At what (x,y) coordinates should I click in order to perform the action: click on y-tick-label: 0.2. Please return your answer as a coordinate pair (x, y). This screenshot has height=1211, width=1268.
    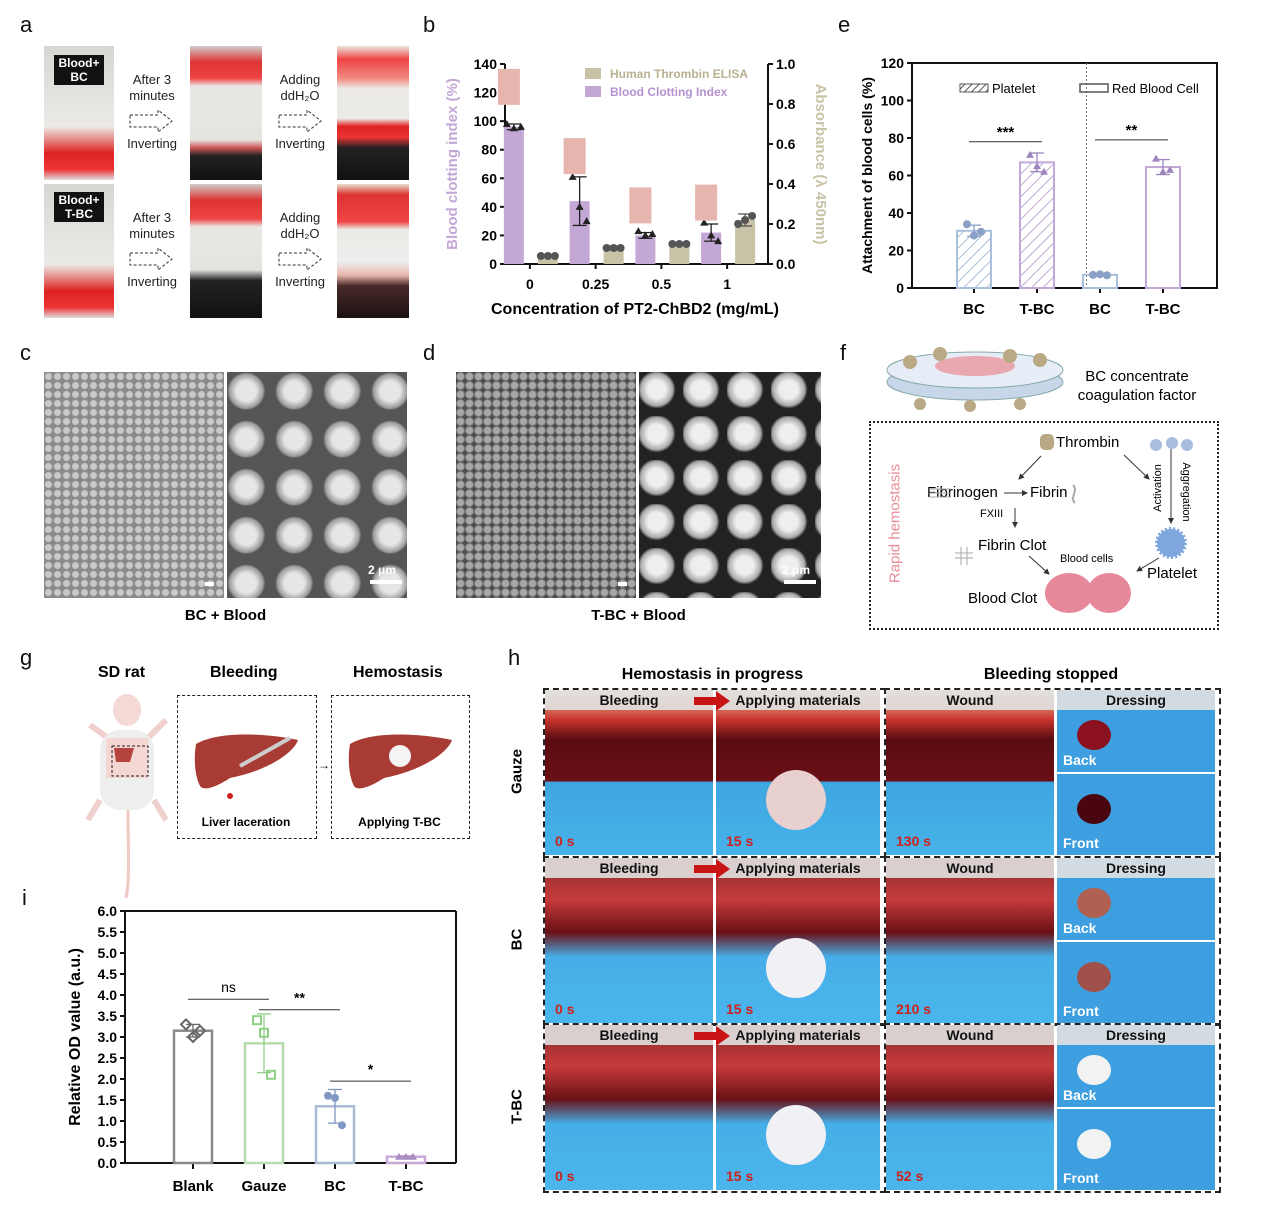
    Looking at the image, I should click on (786, 224).